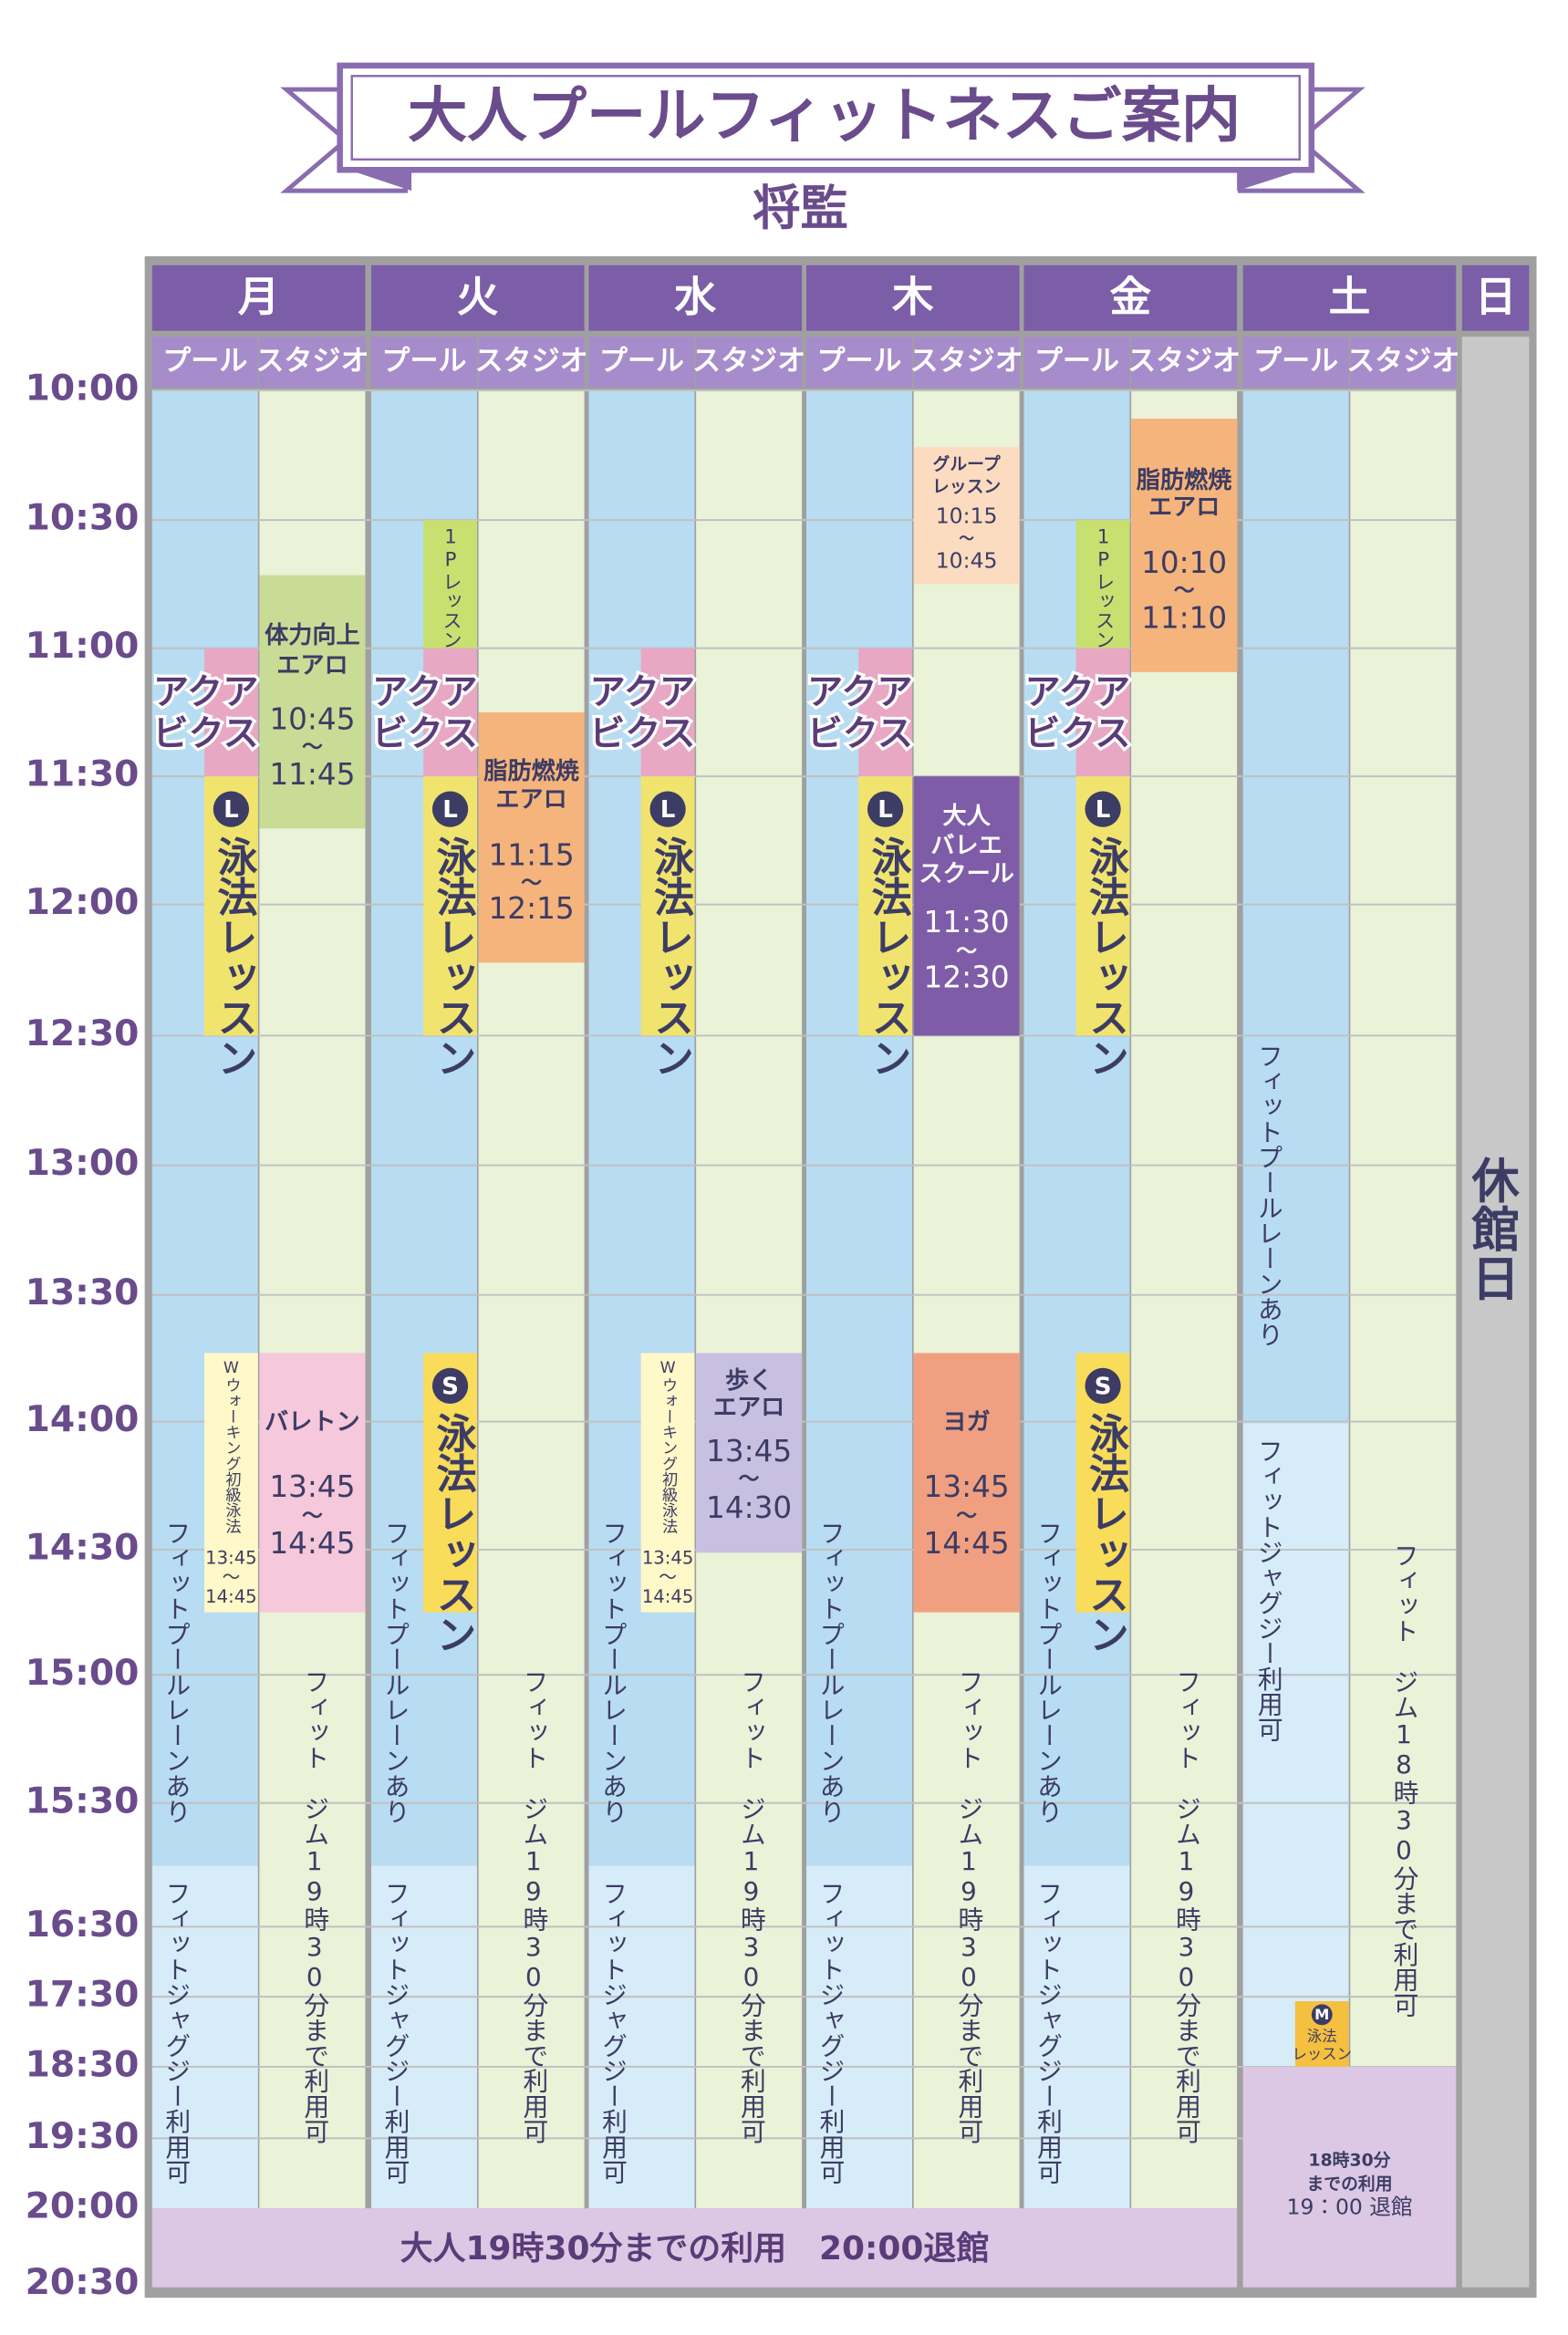 This screenshot has width=1568, height=2335. Describe the element at coordinates (749, 1507) in the screenshot. I see `event-time: 14:30` at that location.